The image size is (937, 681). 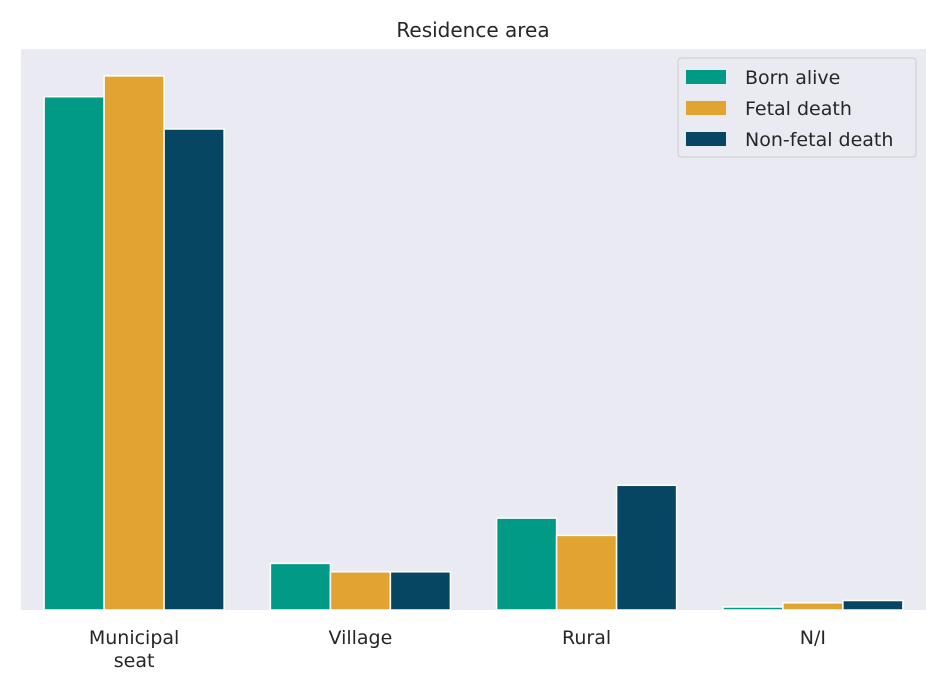 I want to click on legend-label: Born alive, so click(x=792, y=78).